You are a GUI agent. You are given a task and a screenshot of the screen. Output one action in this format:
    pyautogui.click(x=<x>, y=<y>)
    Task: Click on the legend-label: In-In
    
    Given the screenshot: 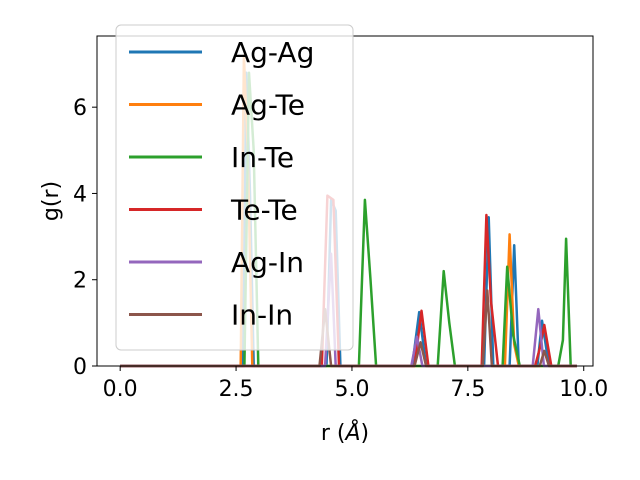 What is the action you would take?
    pyautogui.click(x=262, y=315)
    